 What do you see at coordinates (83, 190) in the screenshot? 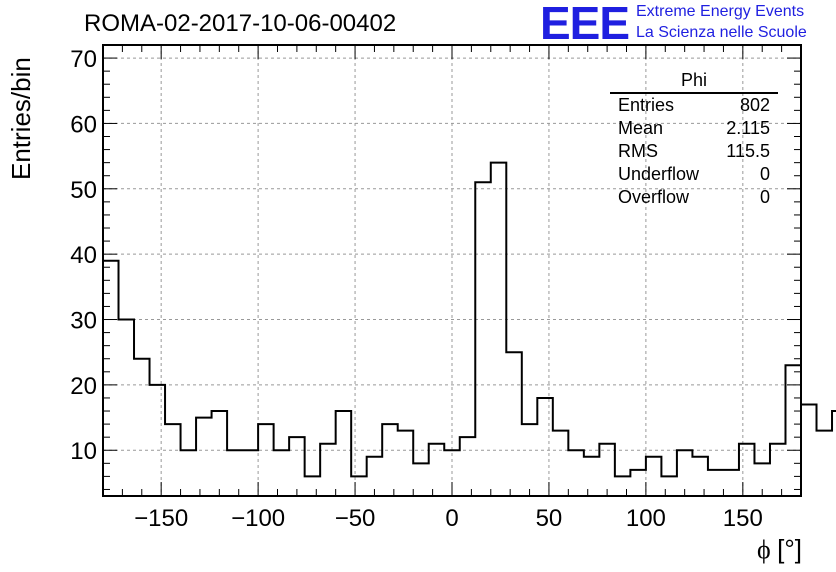
I see `y-tick-label: 50` at bounding box center [83, 190].